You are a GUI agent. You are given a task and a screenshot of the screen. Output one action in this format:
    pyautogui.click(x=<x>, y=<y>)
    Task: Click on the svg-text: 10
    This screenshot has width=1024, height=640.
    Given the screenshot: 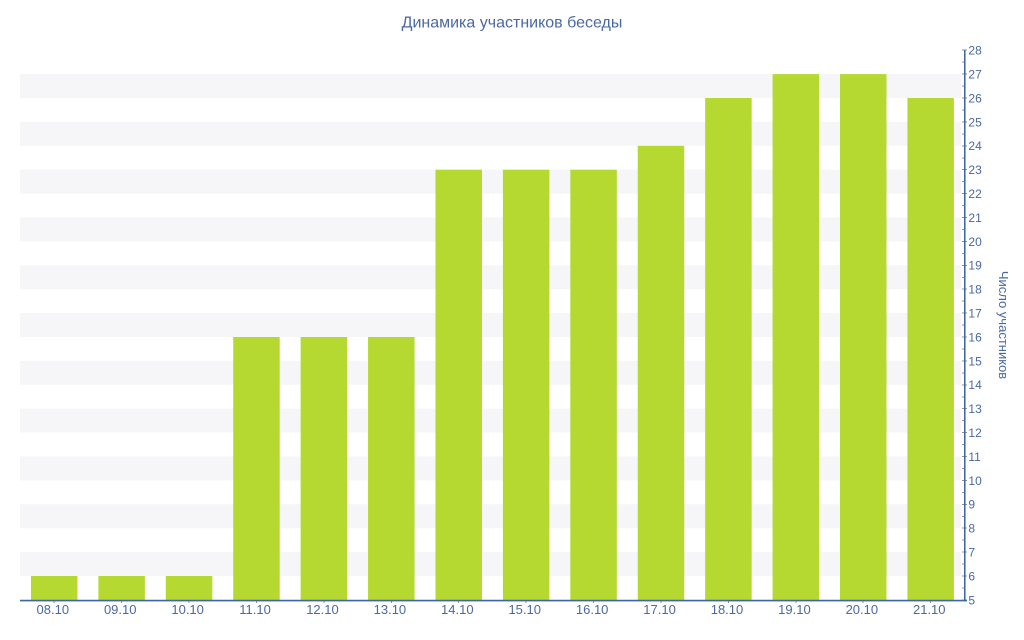 What is the action you would take?
    pyautogui.click(x=975, y=481)
    